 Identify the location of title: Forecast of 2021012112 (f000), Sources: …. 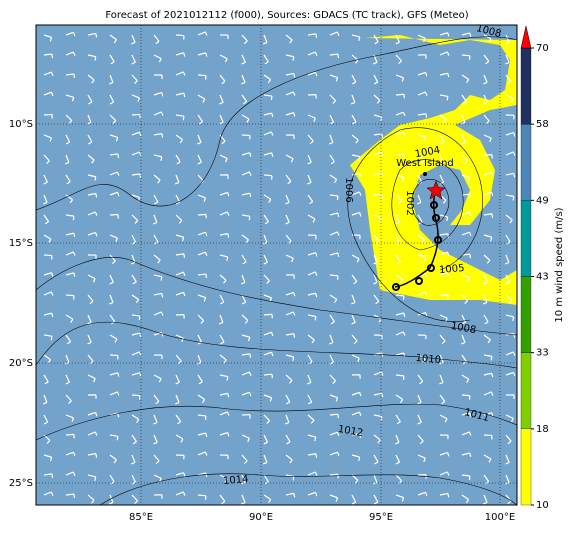
(286, 15).